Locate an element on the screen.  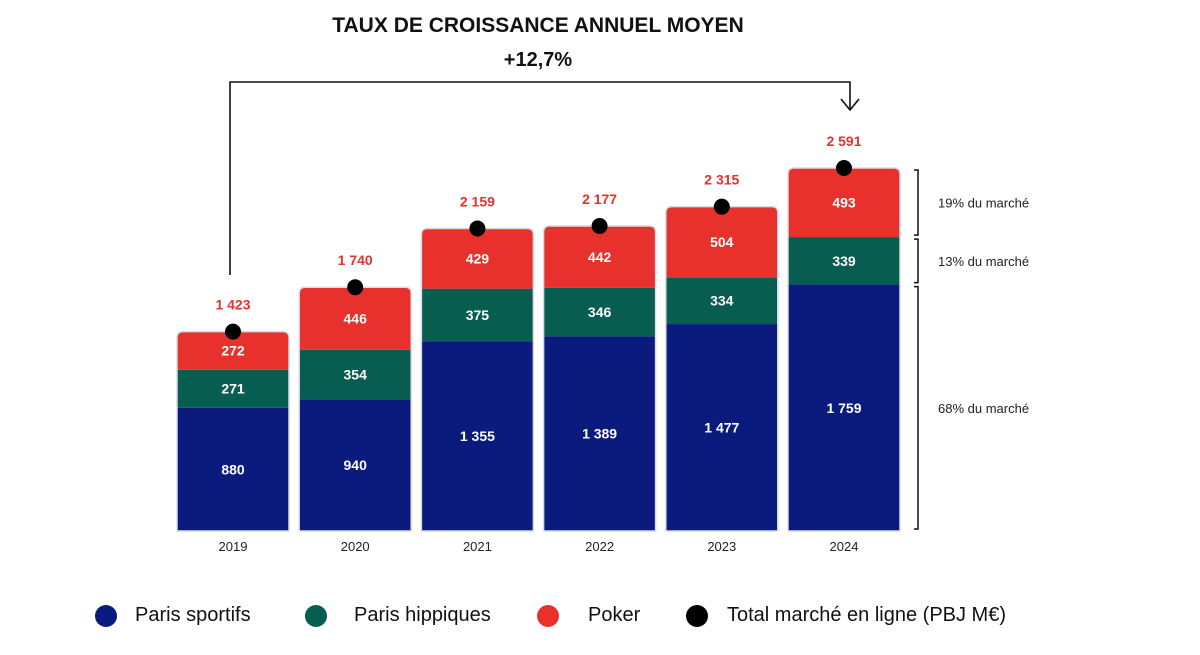
value-label-poker-2022: 442 is located at coordinates (600, 257).